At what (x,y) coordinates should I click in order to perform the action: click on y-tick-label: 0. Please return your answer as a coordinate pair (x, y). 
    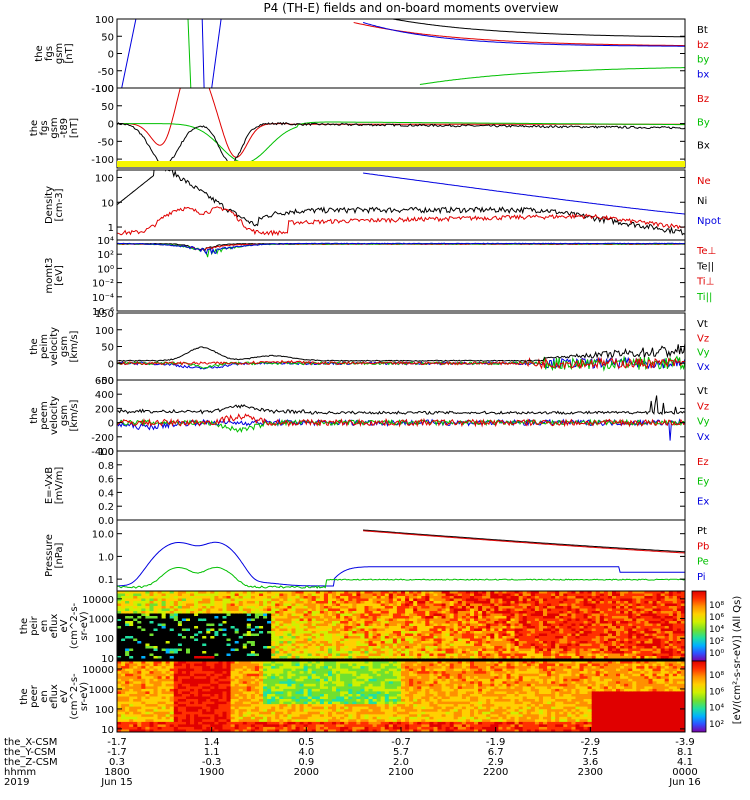
    Looking at the image, I should click on (111, 125).